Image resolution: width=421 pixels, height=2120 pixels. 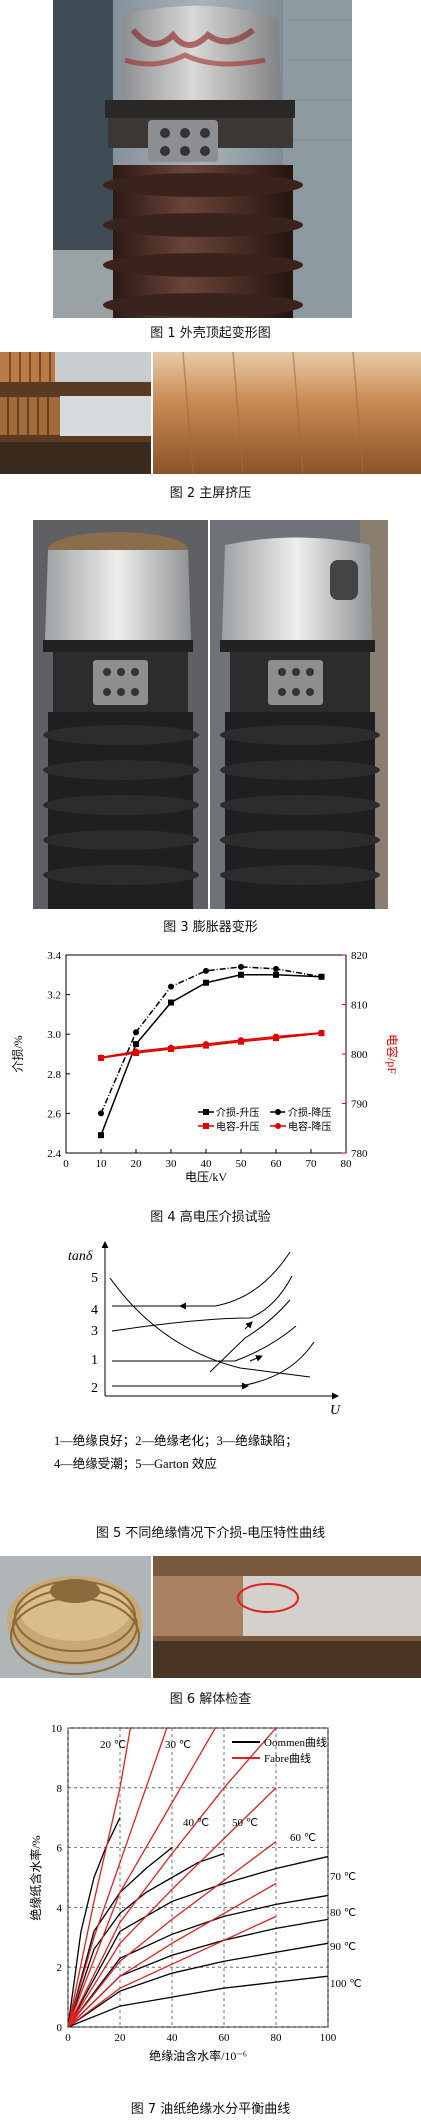 I want to click on fig5-arrow-up, so click(x=248, y=1325).